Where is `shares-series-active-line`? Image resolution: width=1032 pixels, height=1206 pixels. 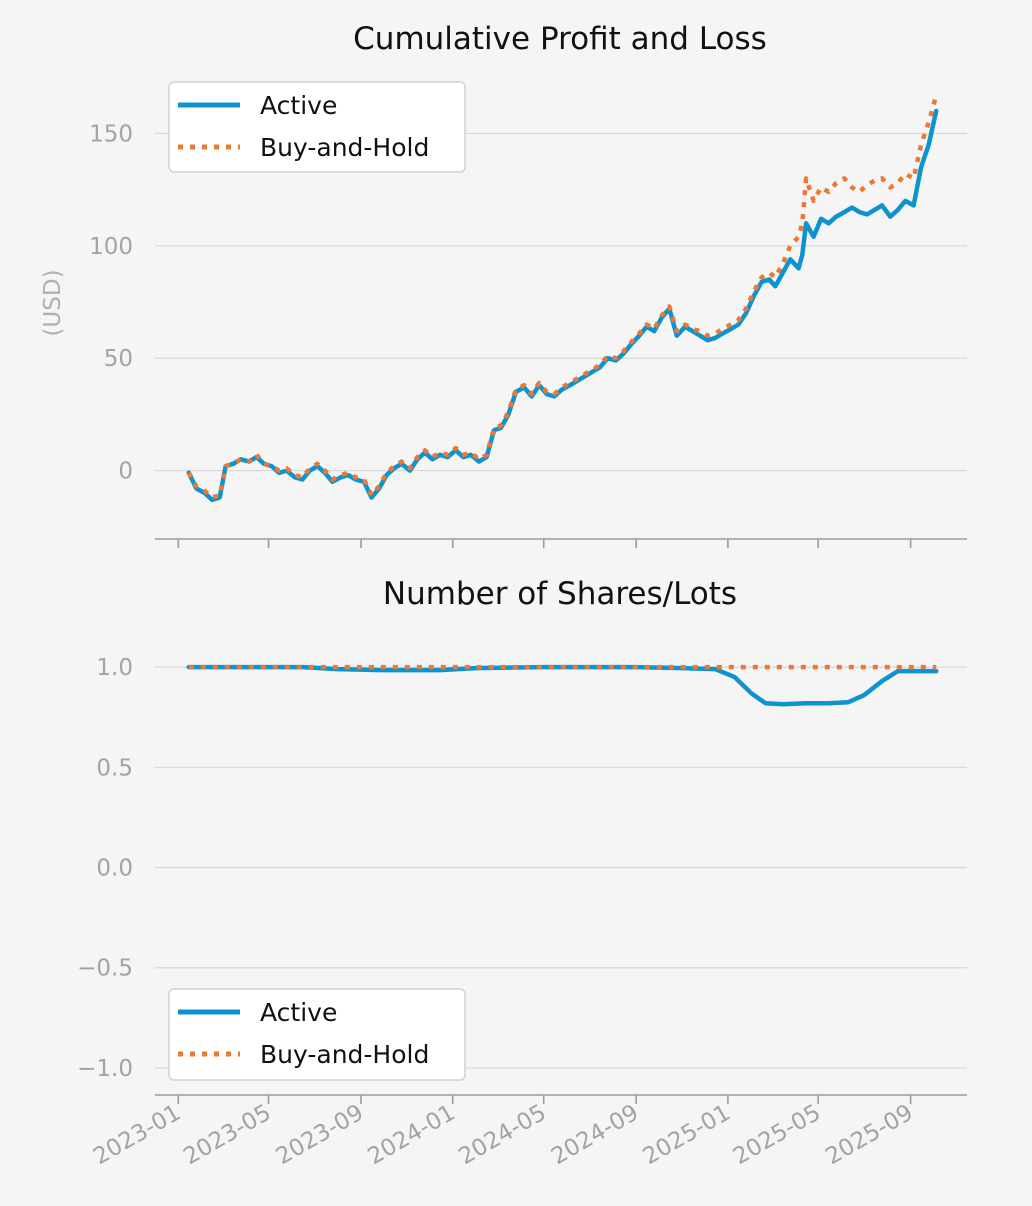
shares-series-active-line is located at coordinates (562, 685).